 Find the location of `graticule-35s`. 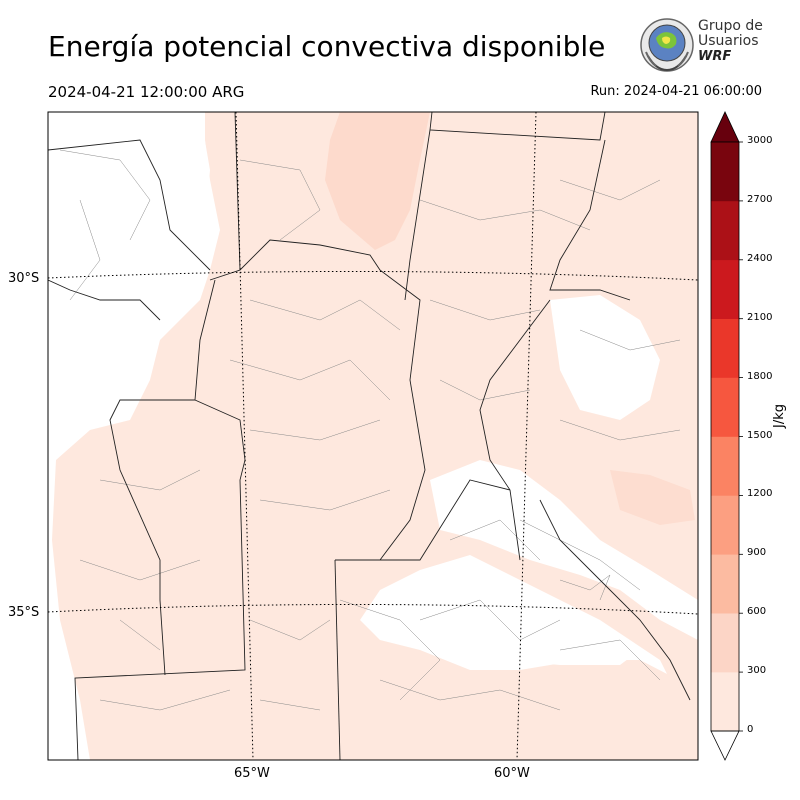

graticule-35s is located at coordinates (373, 609).